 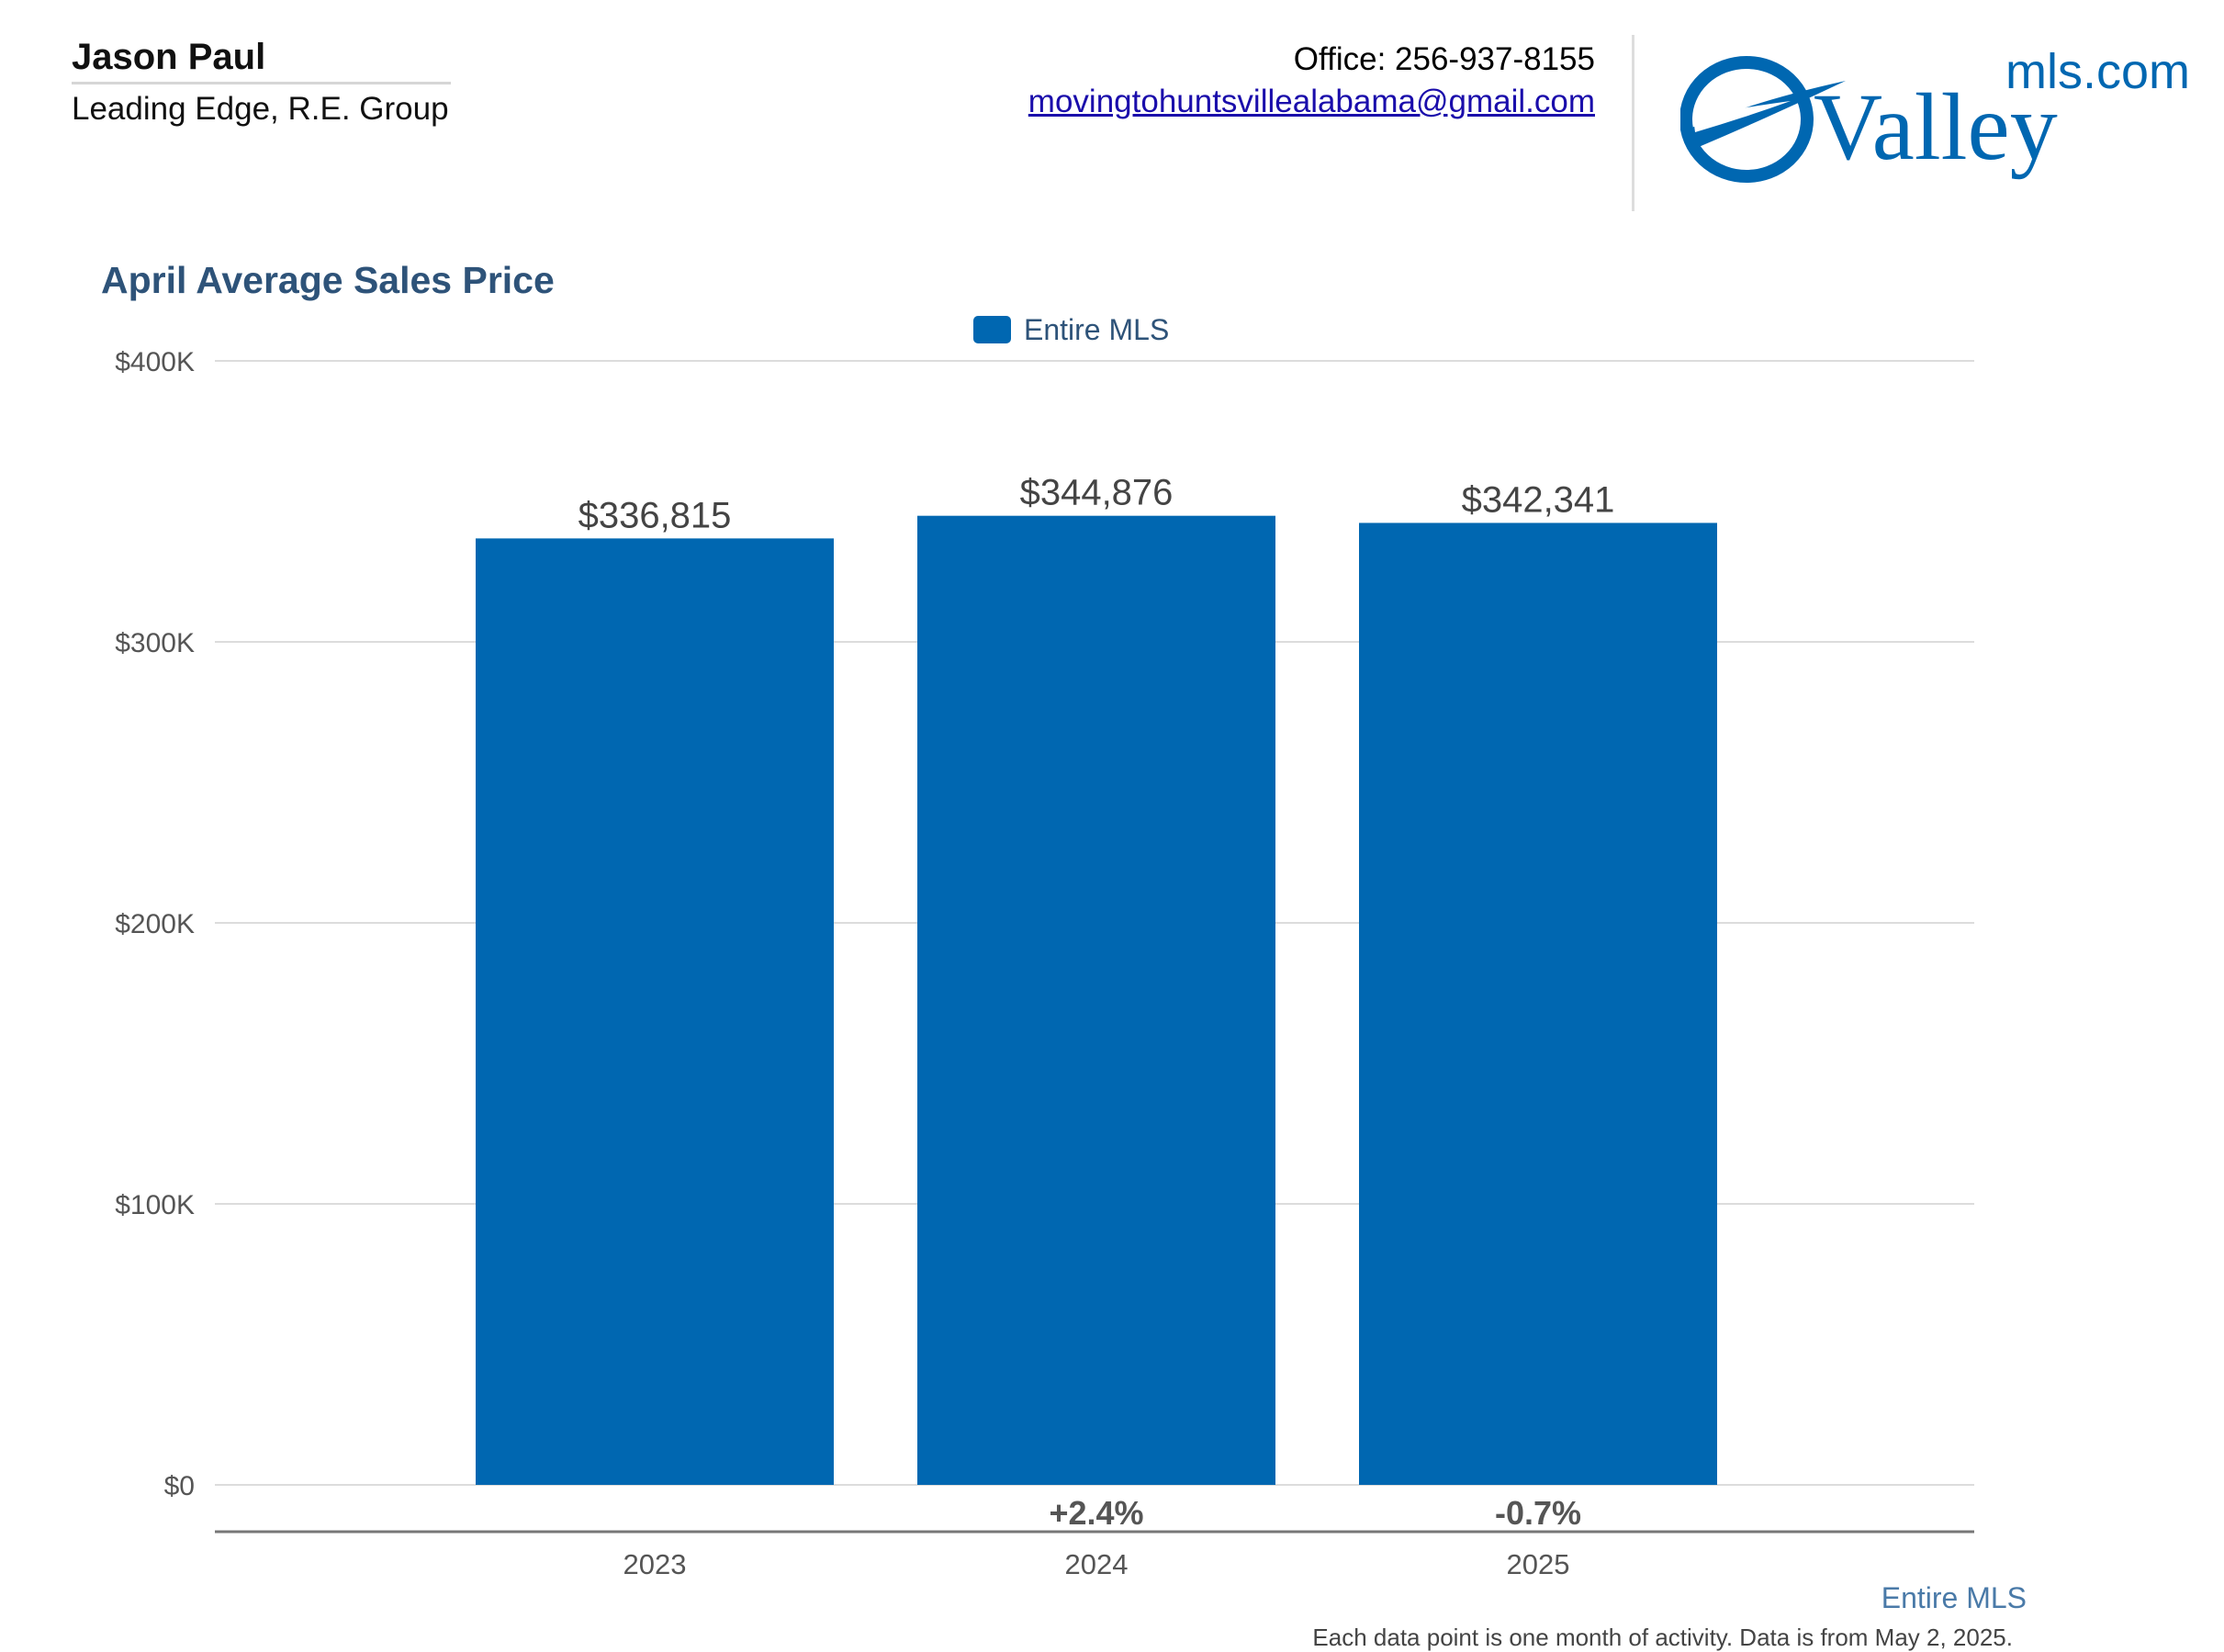 What do you see at coordinates (260, 109) in the screenshot?
I see `agent-company: Leading Edge, R.E. Group` at bounding box center [260, 109].